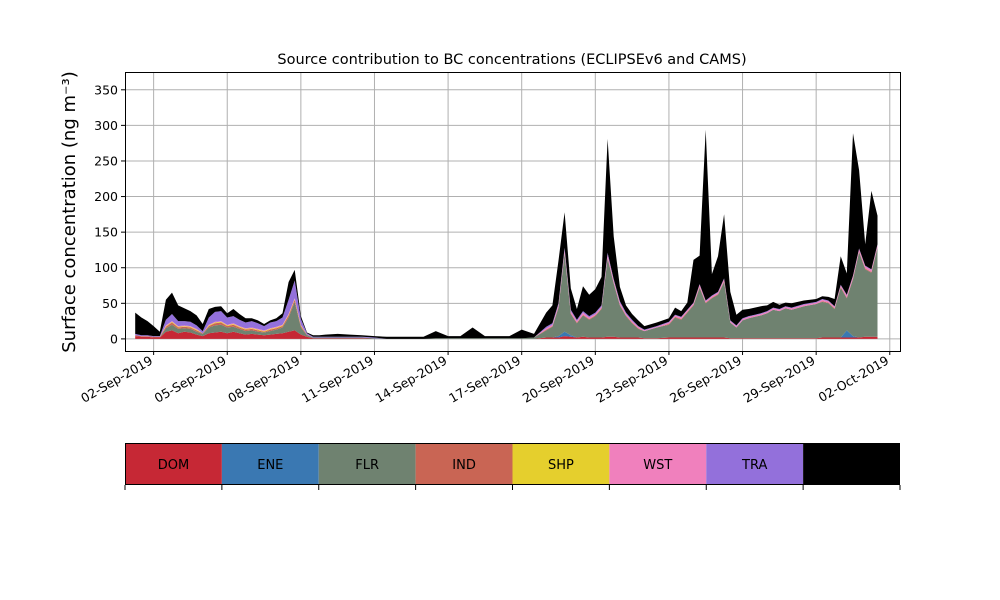 The height and width of the screenshot is (600, 1000). Describe the element at coordinates (411, 379) in the screenshot. I see `x-tick-label: 14-Sep-2019` at that location.